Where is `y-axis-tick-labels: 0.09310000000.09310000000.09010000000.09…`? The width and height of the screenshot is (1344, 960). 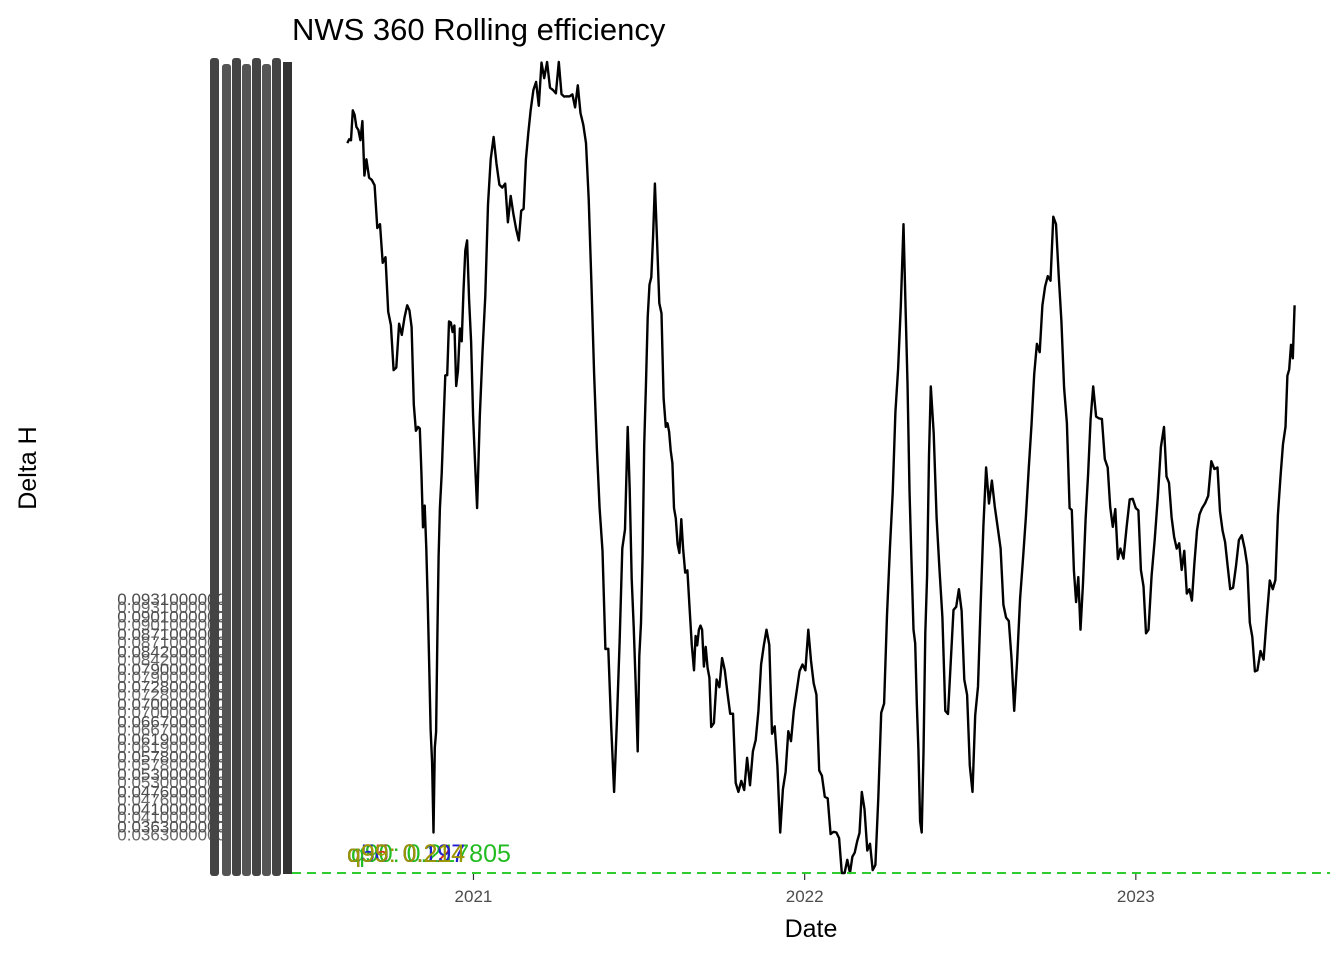 y-axis-tick-labels: 0.09310000000.09310000000.09010000000.09… is located at coordinates (199, 467).